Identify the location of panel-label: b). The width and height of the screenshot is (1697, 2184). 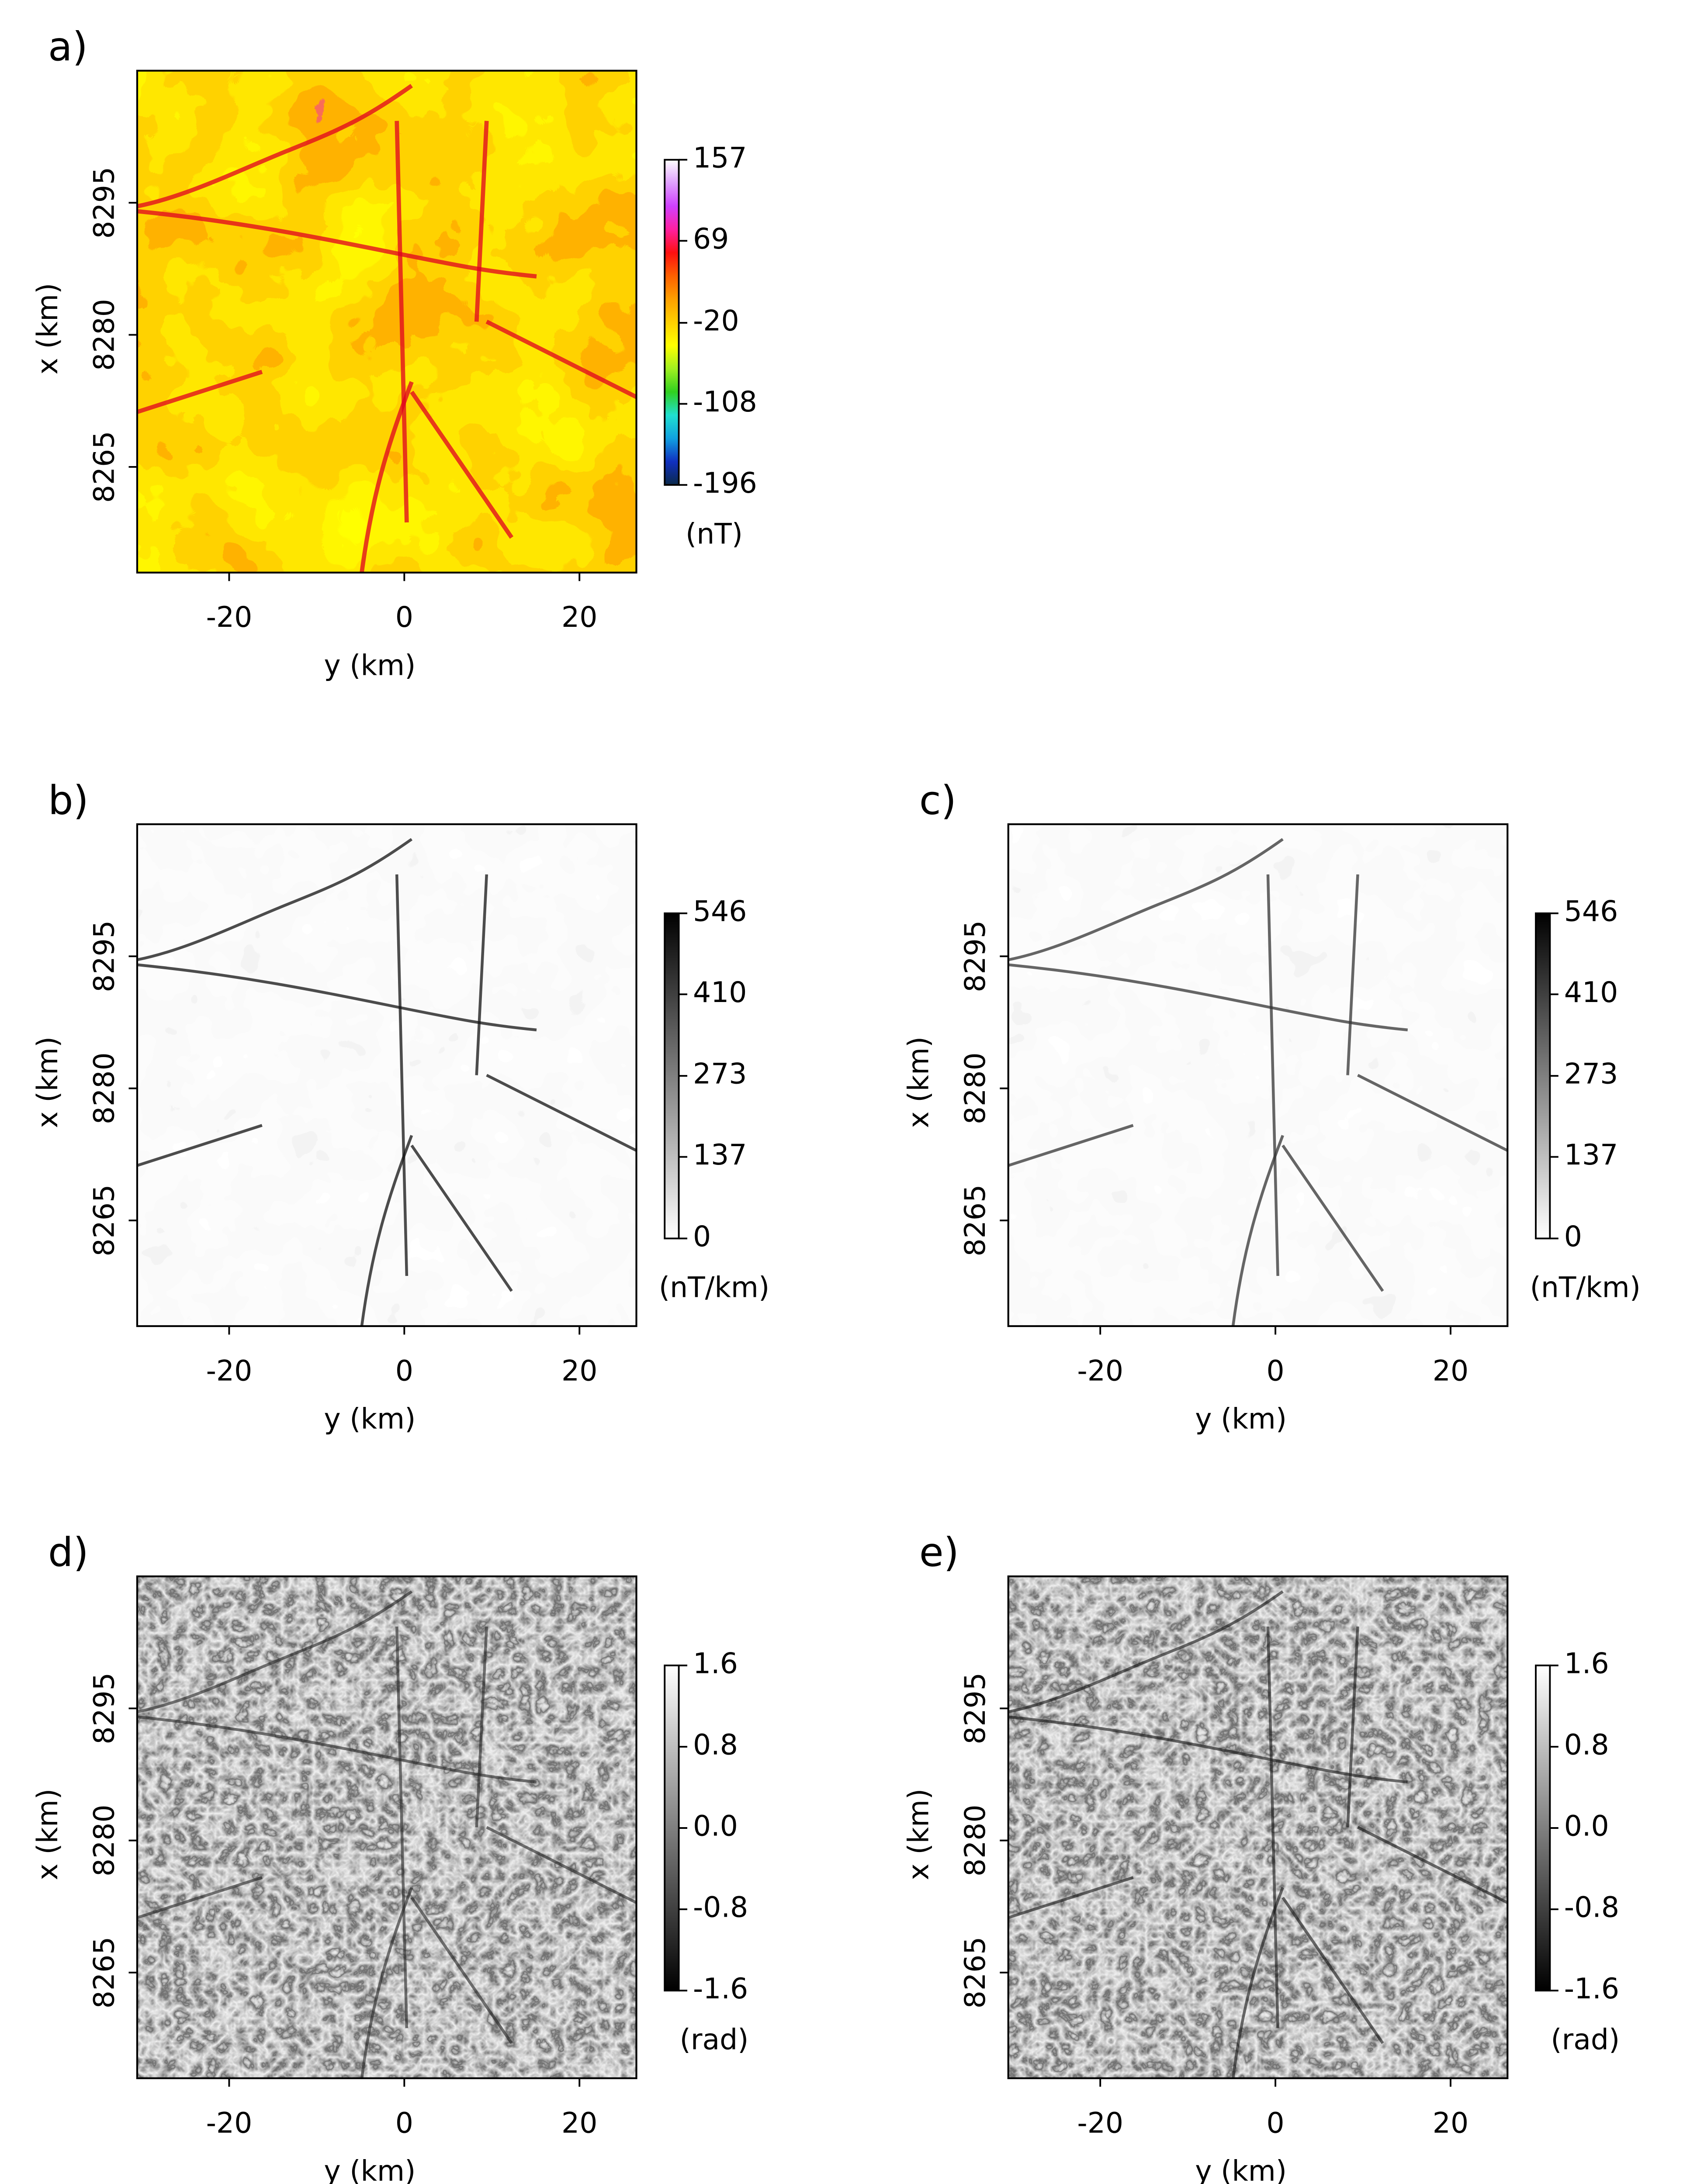
(69, 800).